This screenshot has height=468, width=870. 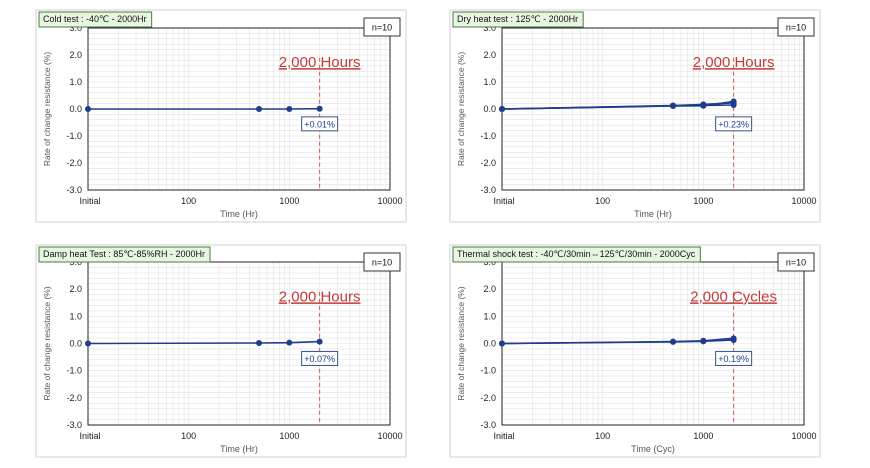 I want to click on chart-title: Cold test : -40℃ - 2000Hr, so click(x=95, y=19).